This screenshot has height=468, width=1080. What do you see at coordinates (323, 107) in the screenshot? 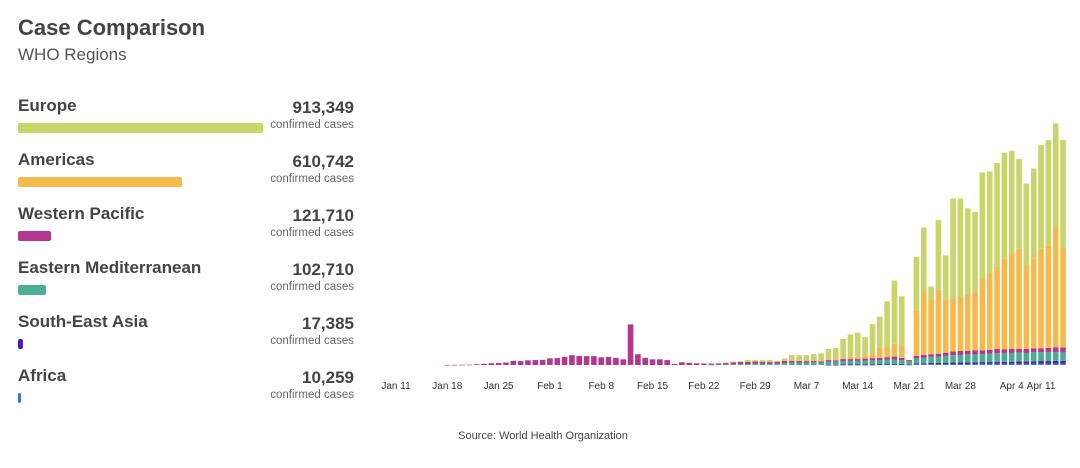
I see `region-count: 913,349` at bounding box center [323, 107].